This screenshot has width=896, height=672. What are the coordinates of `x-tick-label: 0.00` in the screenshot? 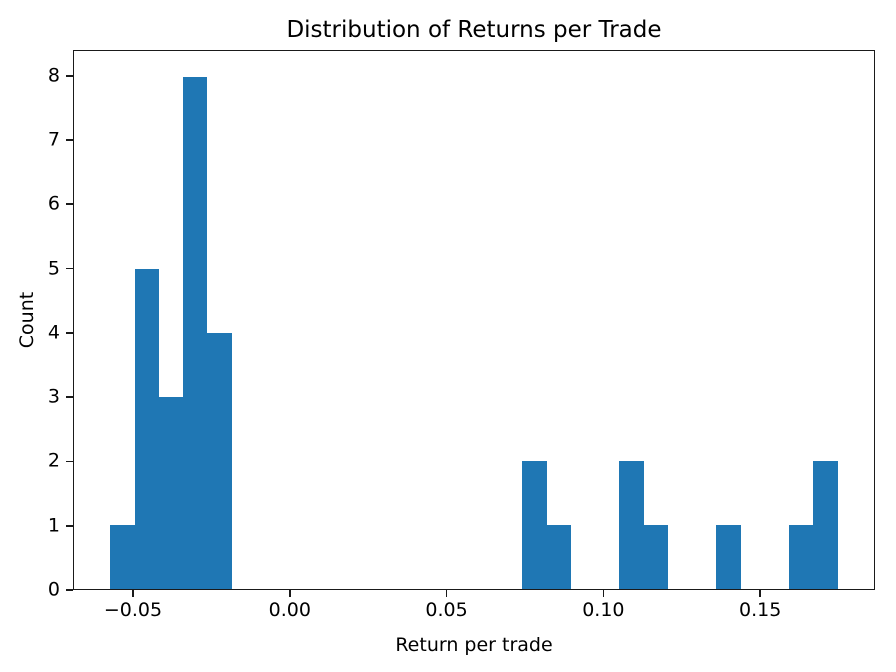 It's located at (289, 610).